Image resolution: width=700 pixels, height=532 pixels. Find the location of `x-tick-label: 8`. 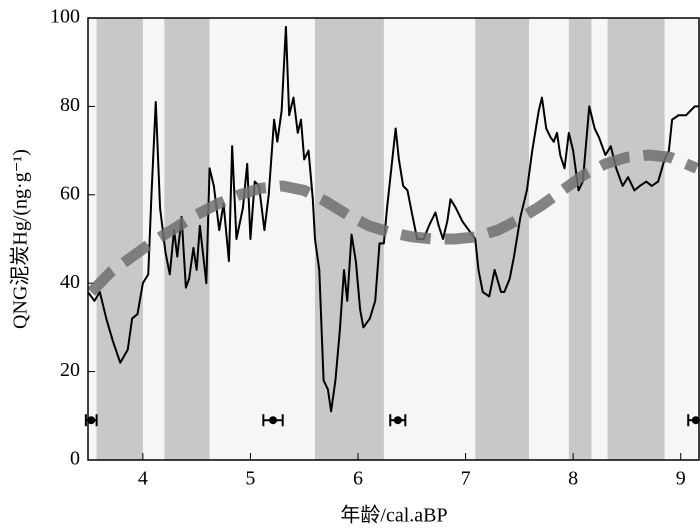

x-tick-label: 8 is located at coordinates (573, 479).